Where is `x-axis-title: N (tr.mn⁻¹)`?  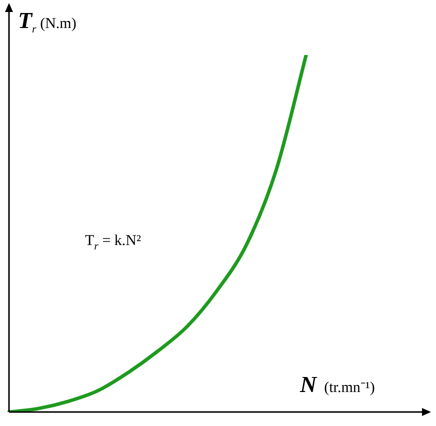 x-axis-title: N (tr.mn⁻¹) is located at coordinates (337, 384).